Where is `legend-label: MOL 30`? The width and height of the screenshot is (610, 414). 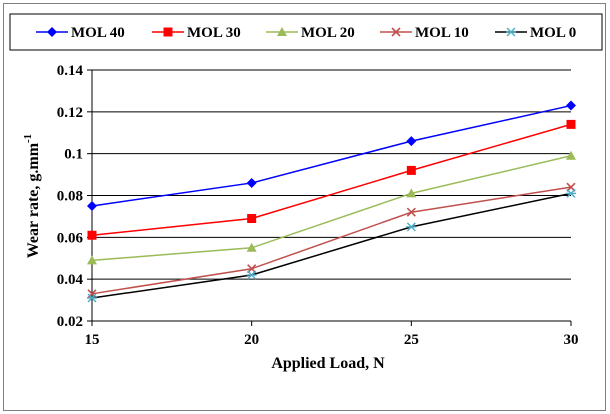
legend-label: MOL 30 is located at coordinates (214, 33).